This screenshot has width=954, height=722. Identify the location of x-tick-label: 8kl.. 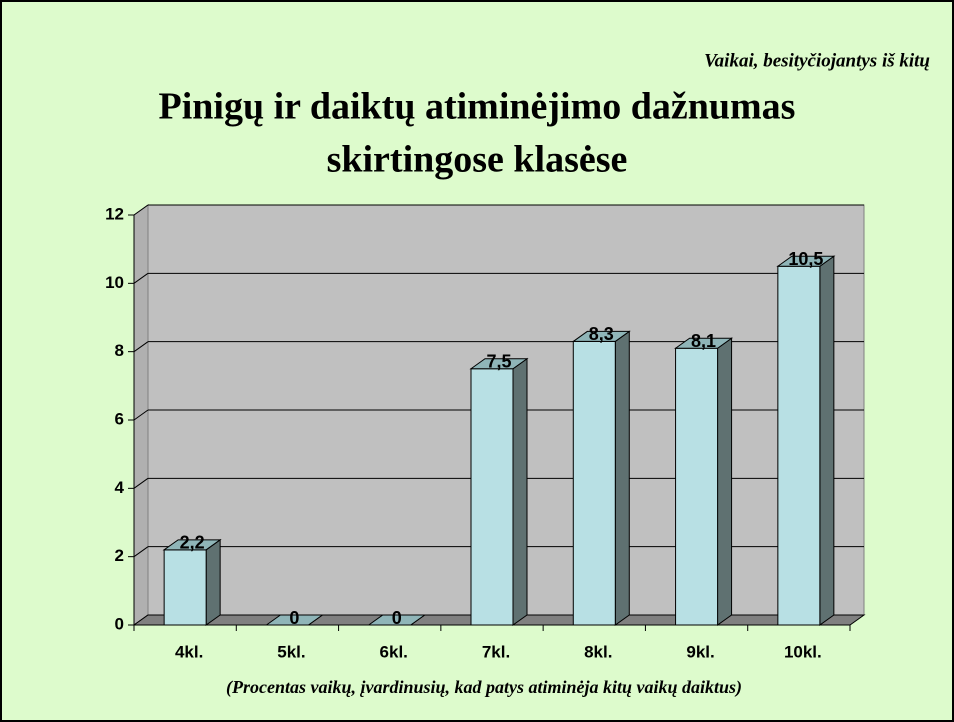
(598, 651).